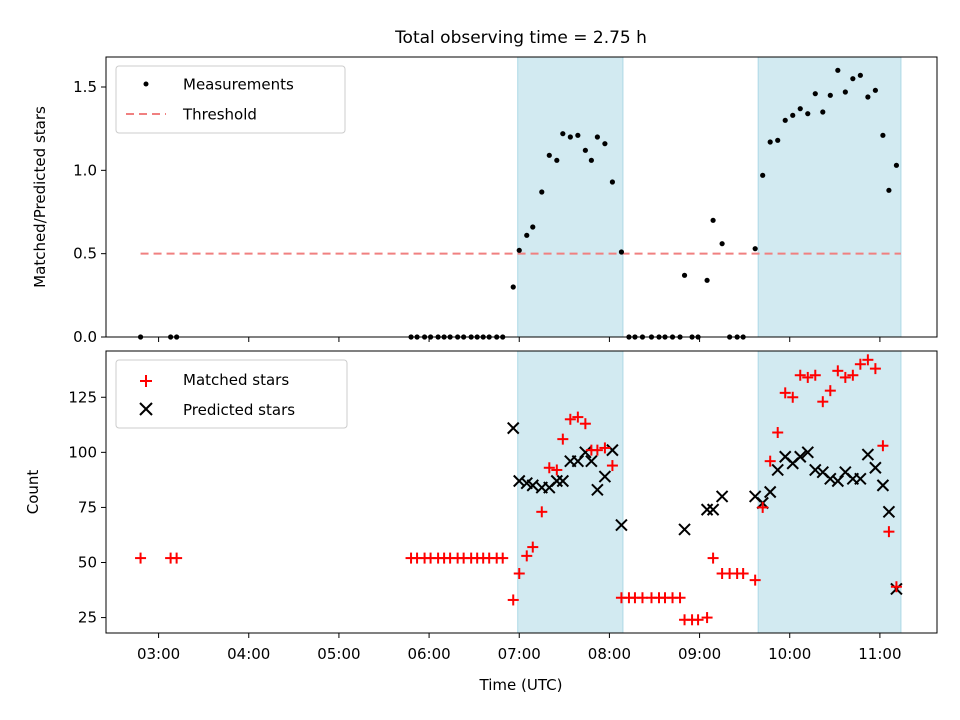 The image size is (960, 720). I want to click on time-xtick-label-0: 03:00, so click(158, 654).